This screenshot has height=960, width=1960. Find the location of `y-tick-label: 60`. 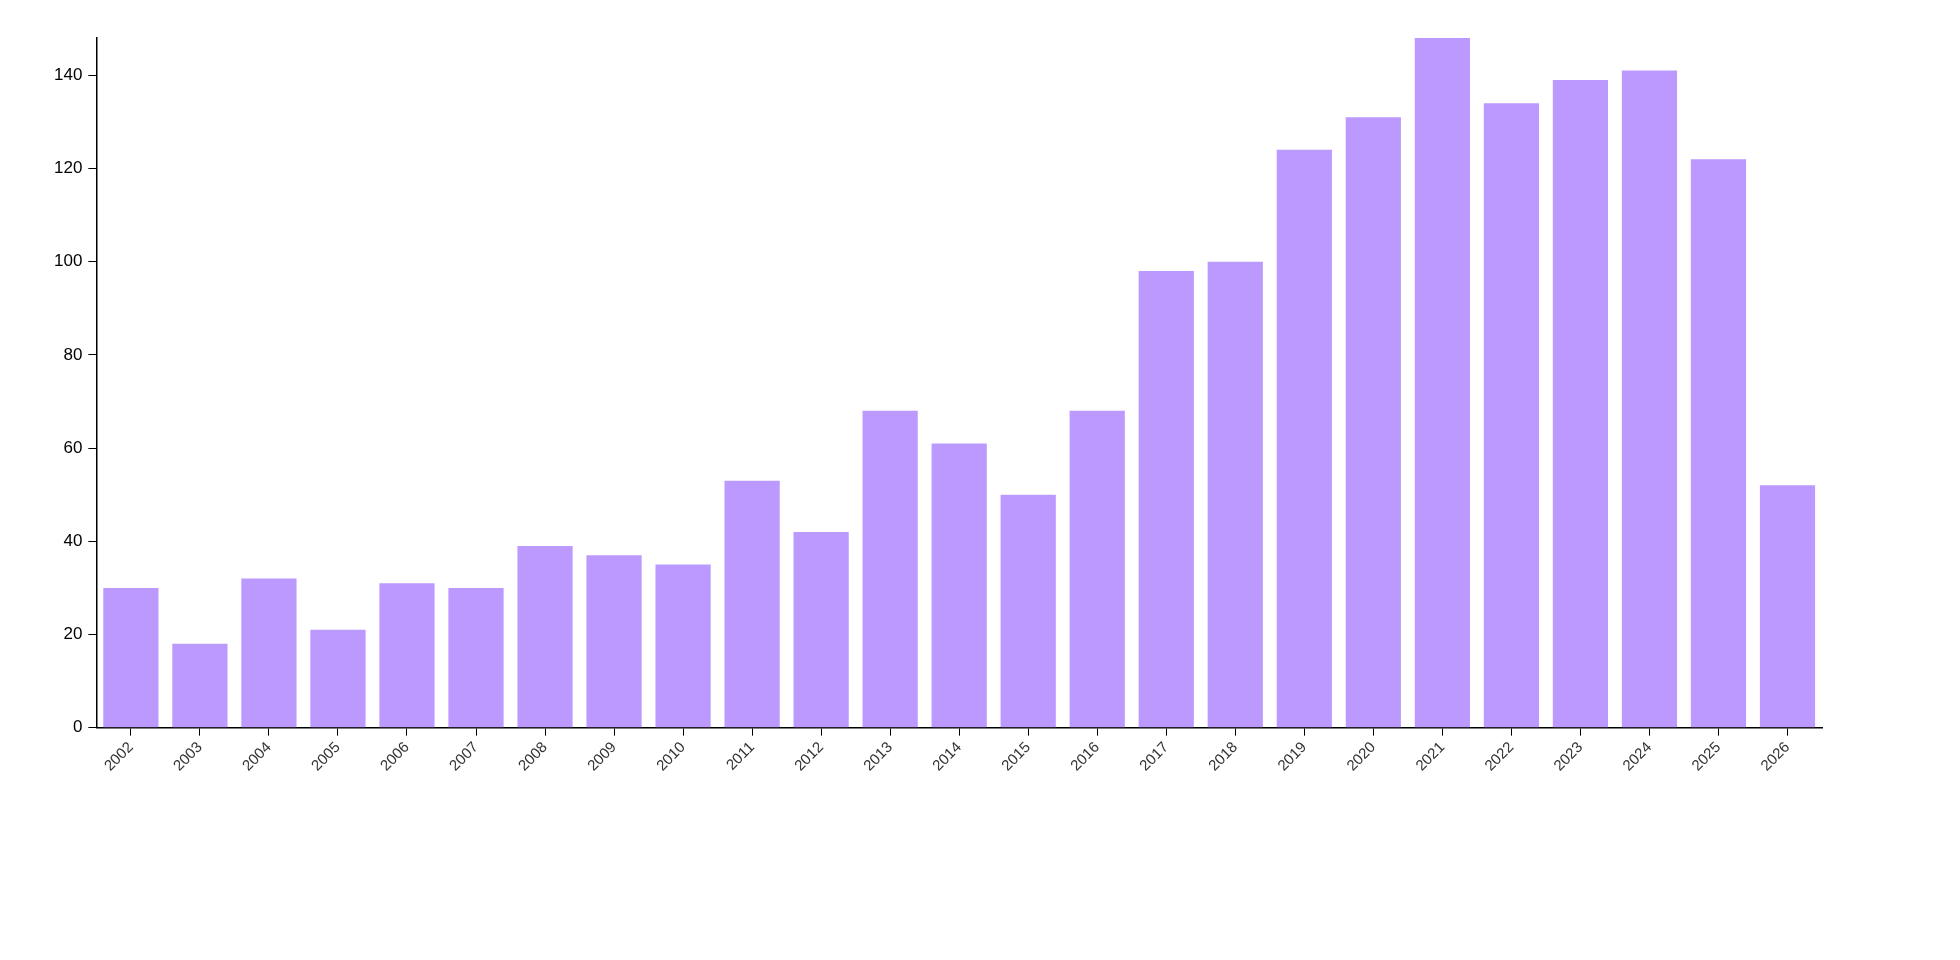

y-tick-label: 60 is located at coordinates (73, 447).